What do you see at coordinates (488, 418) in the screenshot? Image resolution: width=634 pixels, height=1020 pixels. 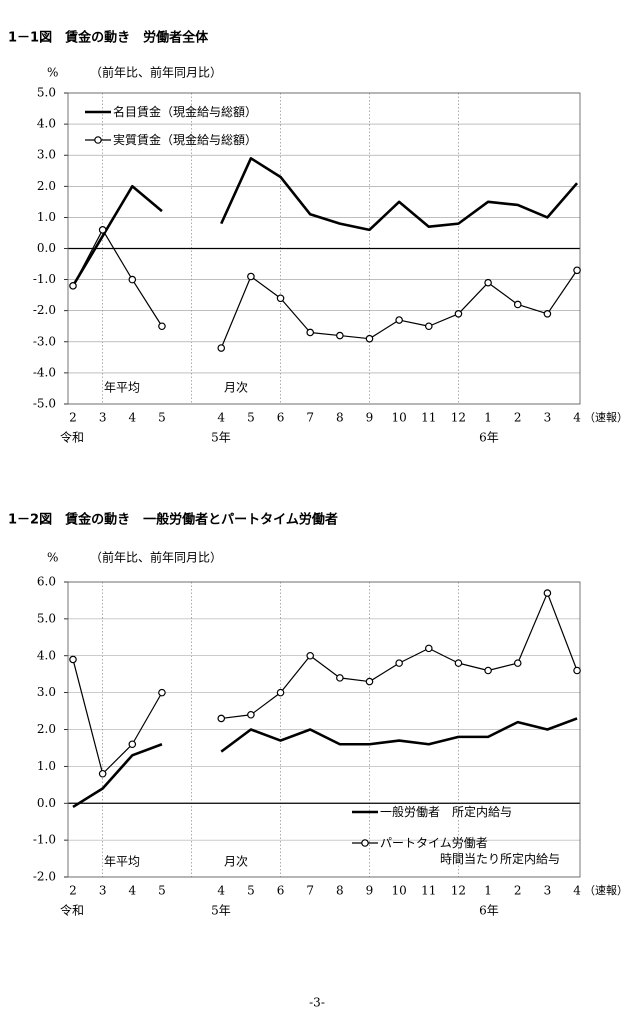 I see `x-tick-label: 1` at bounding box center [488, 418].